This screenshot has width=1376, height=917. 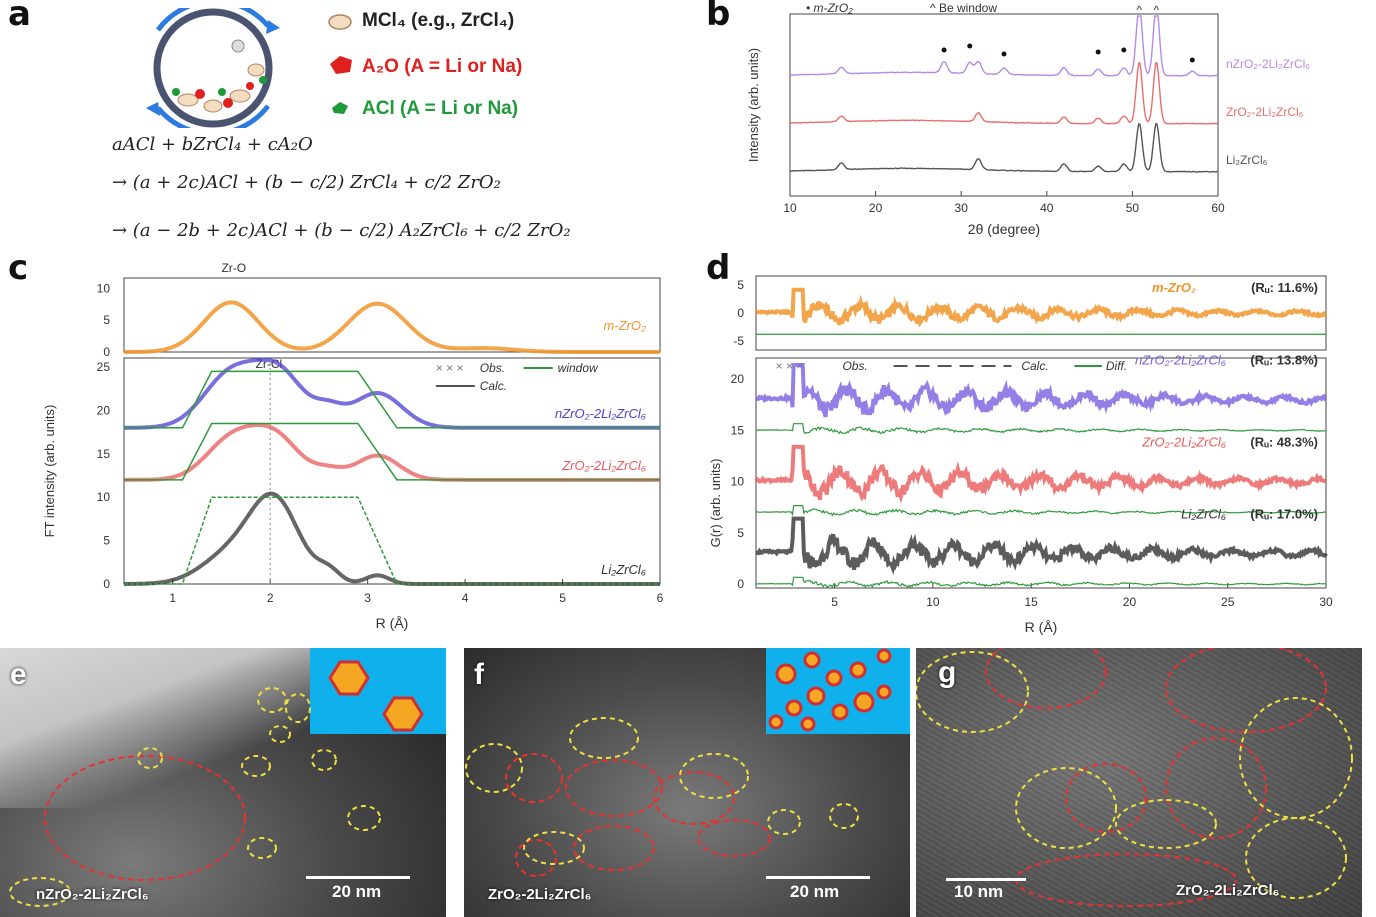 I want to click on x-tick-label-b-0: 10, so click(x=790, y=208).